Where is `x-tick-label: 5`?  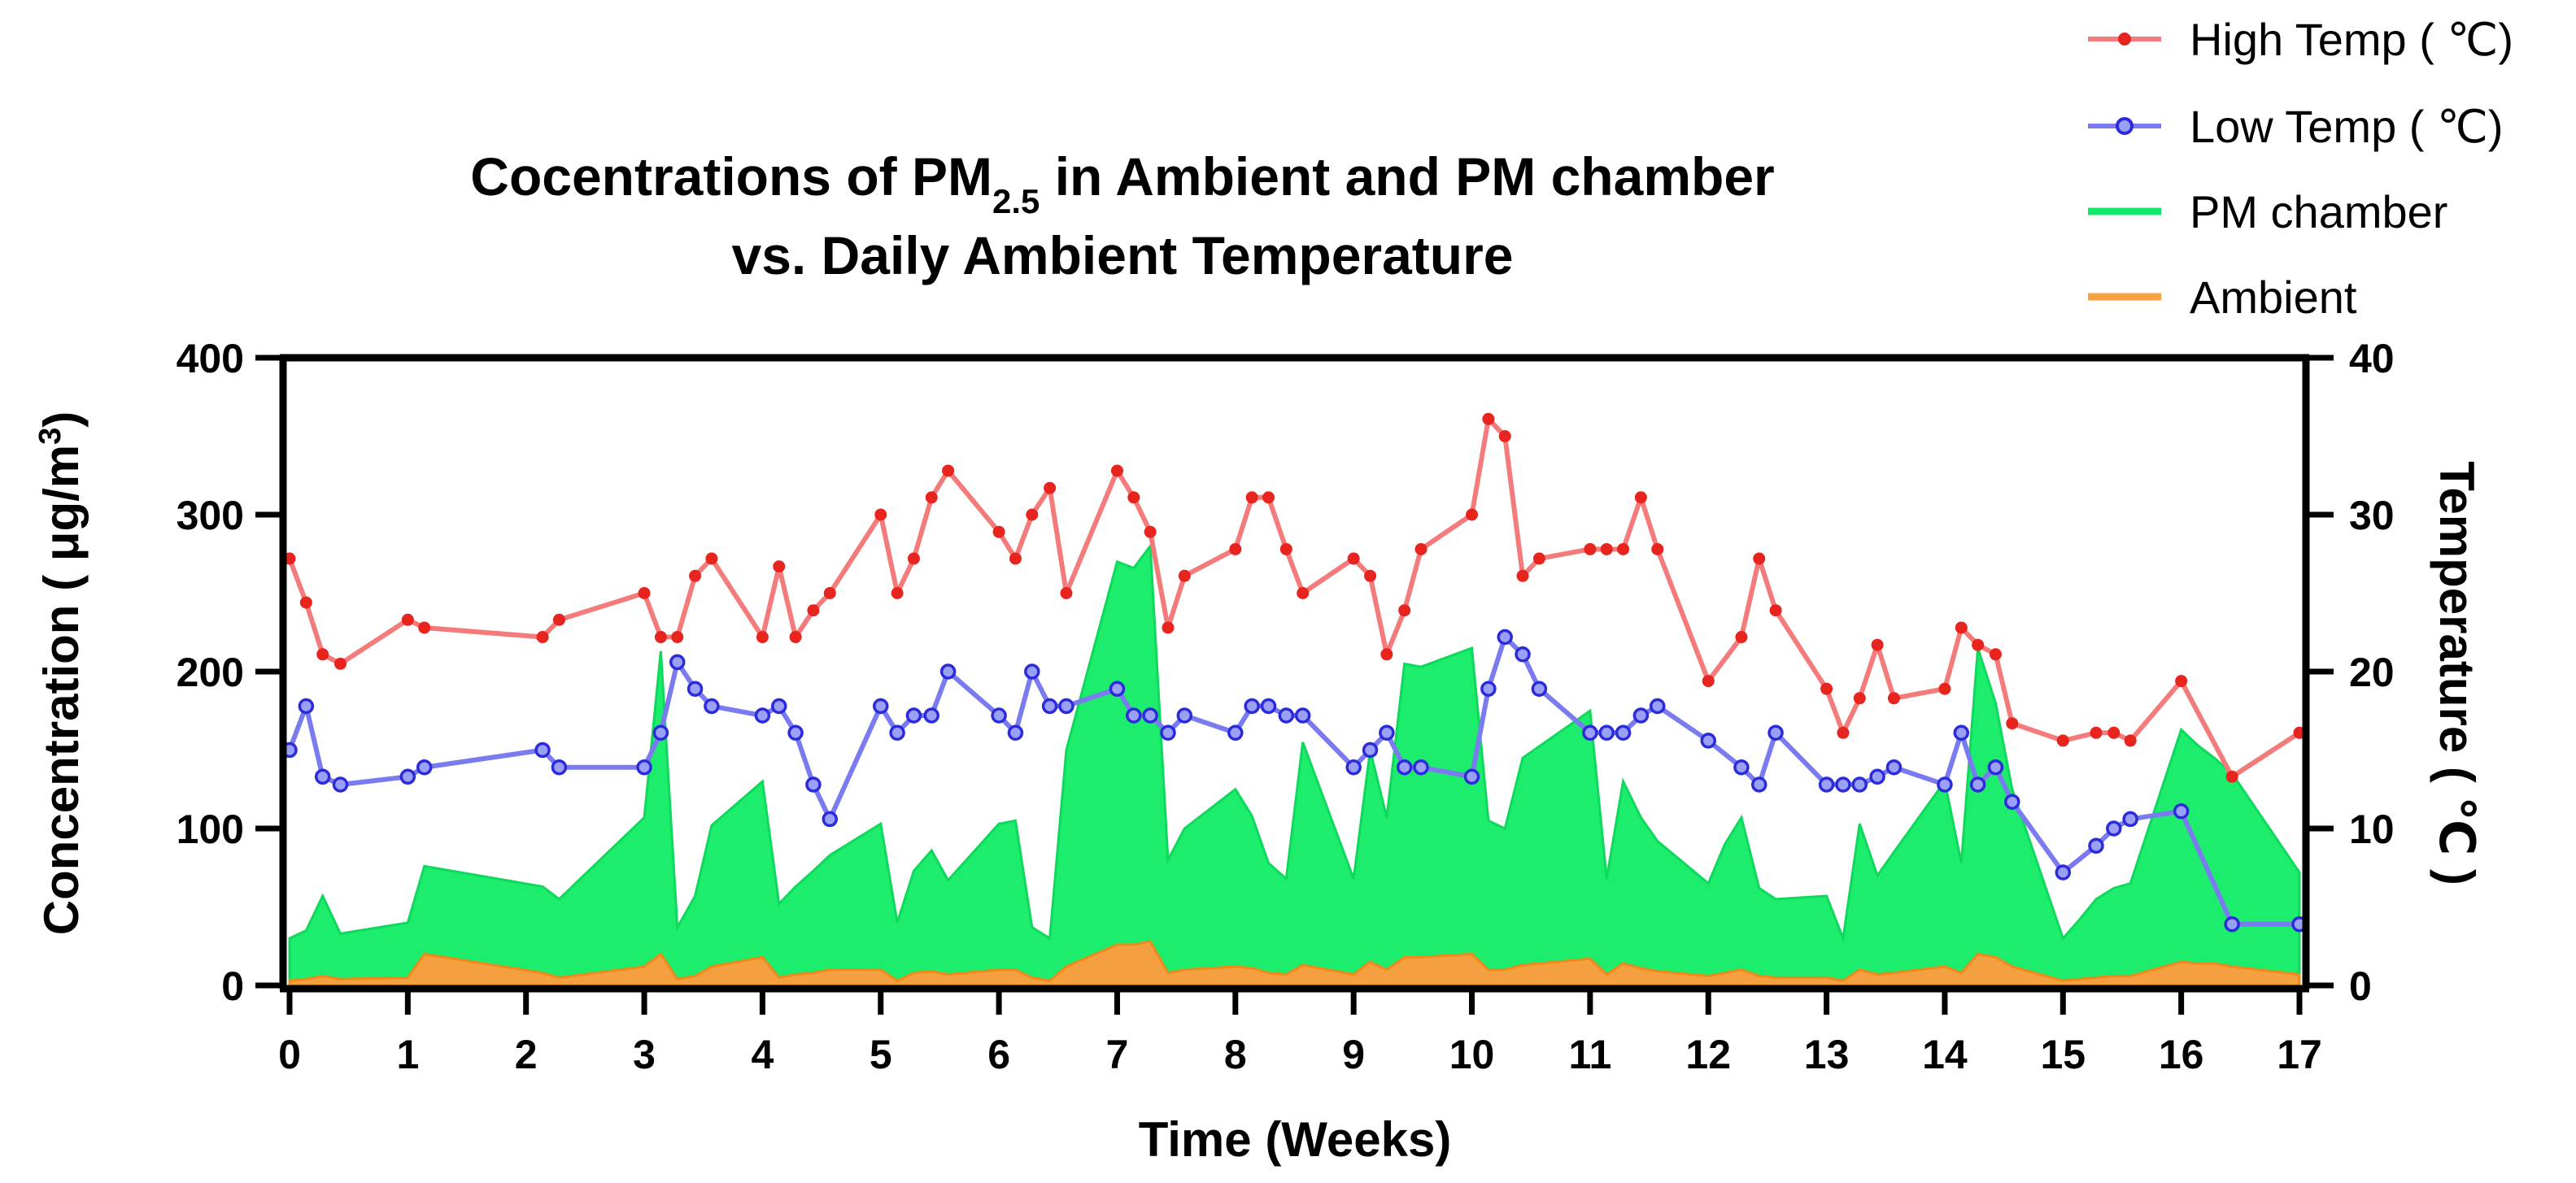
x-tick-label: 5 is located at coordinates (881, 1054).